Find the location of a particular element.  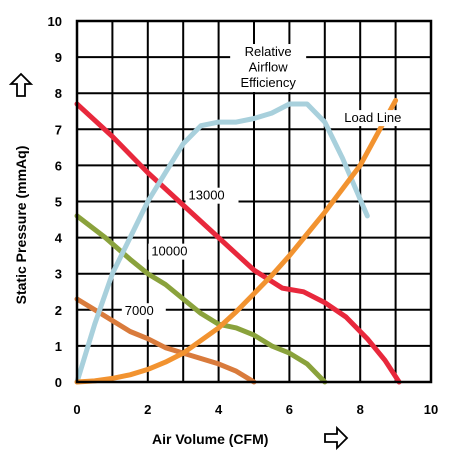

annotation-13000: 13000 is located at coordinates (212, 195).